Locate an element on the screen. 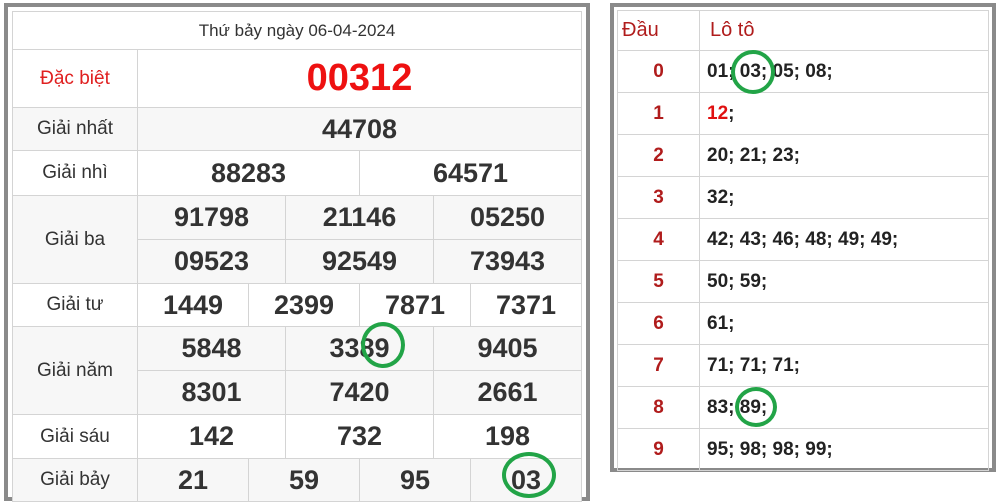 Image resolution: width=1000 pixels, height=502 pixels. loto-number: 50 is located at coordinates (718, 281).